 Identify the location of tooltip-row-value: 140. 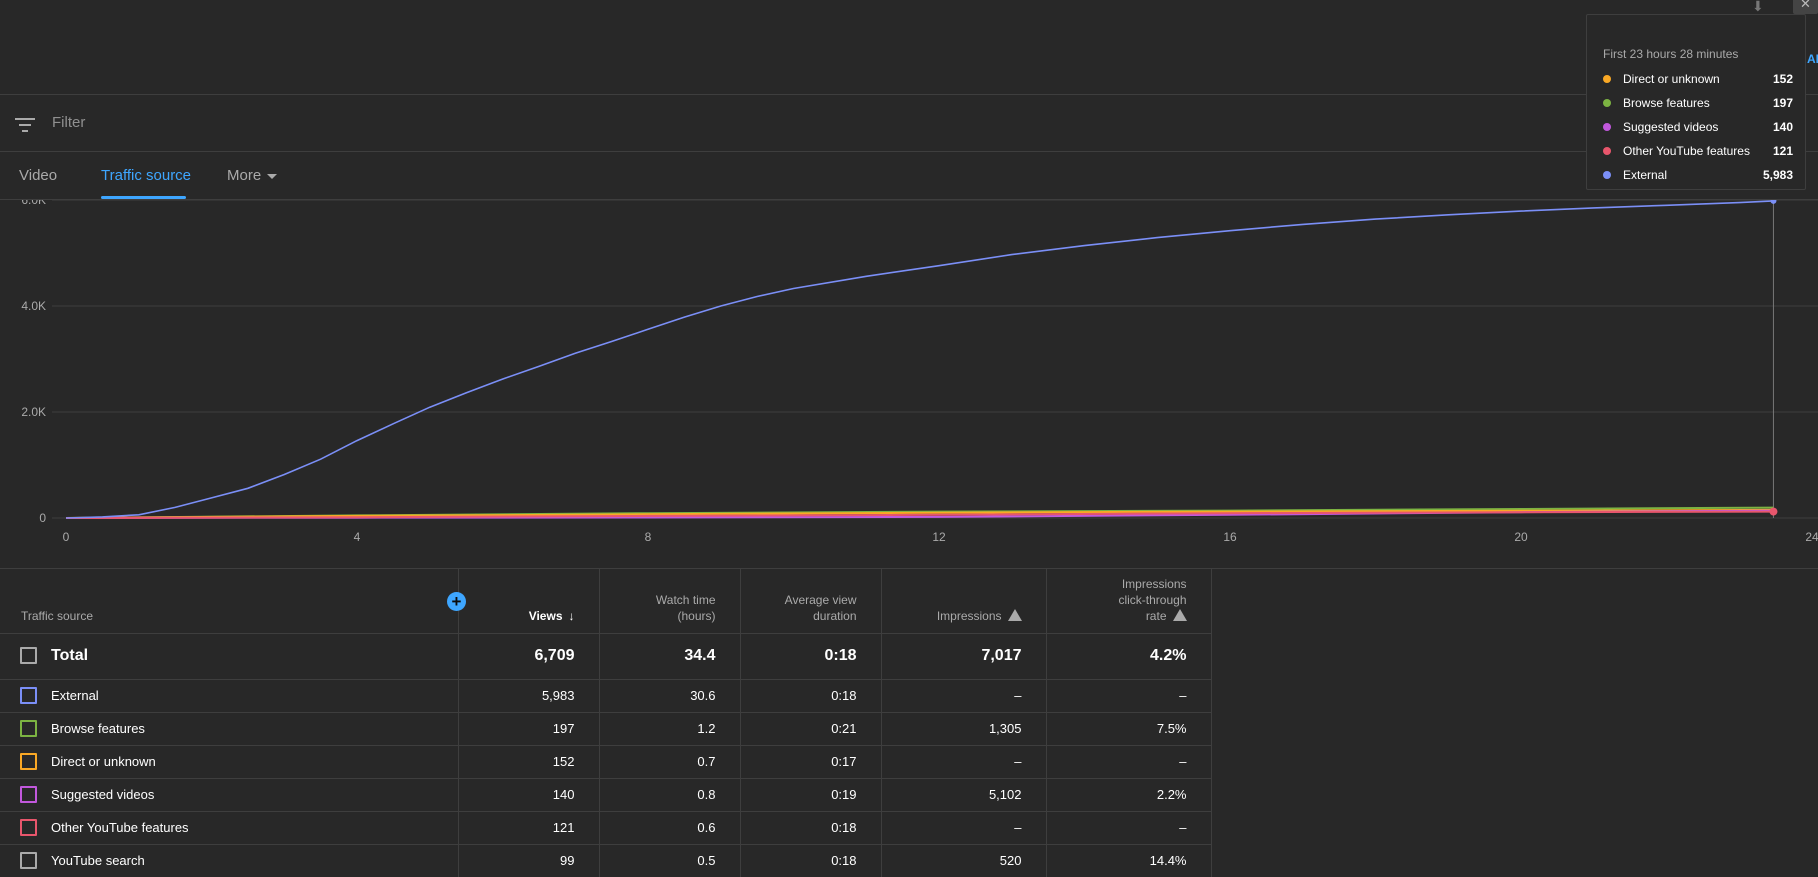
(1782, 127).